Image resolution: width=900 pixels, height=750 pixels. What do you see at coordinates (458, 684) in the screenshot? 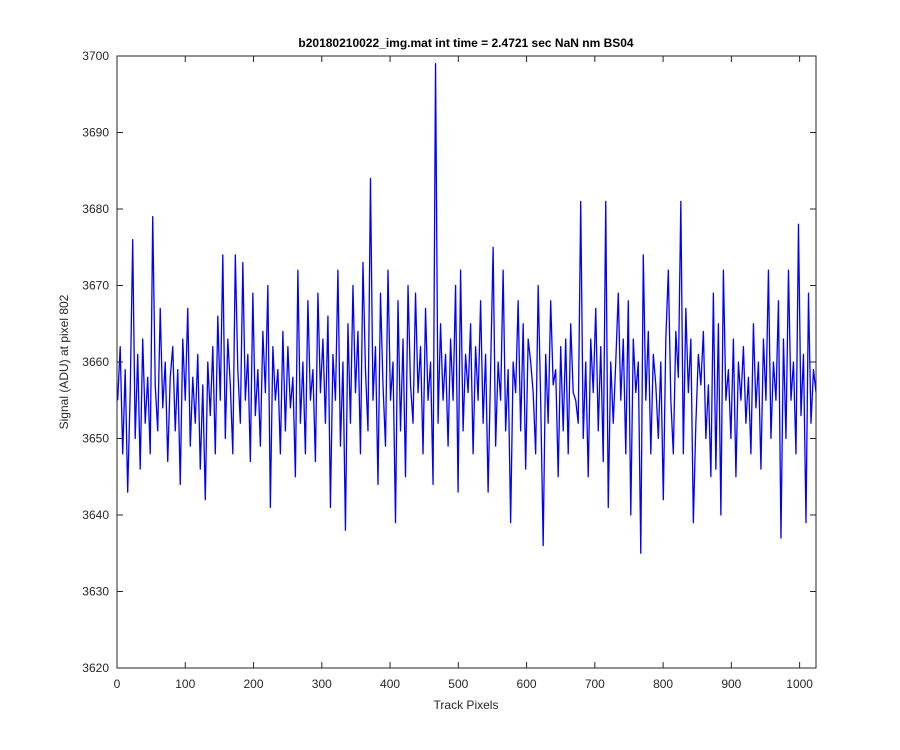
I see `x-tick-label: 500` at bounding box center [458, 684].